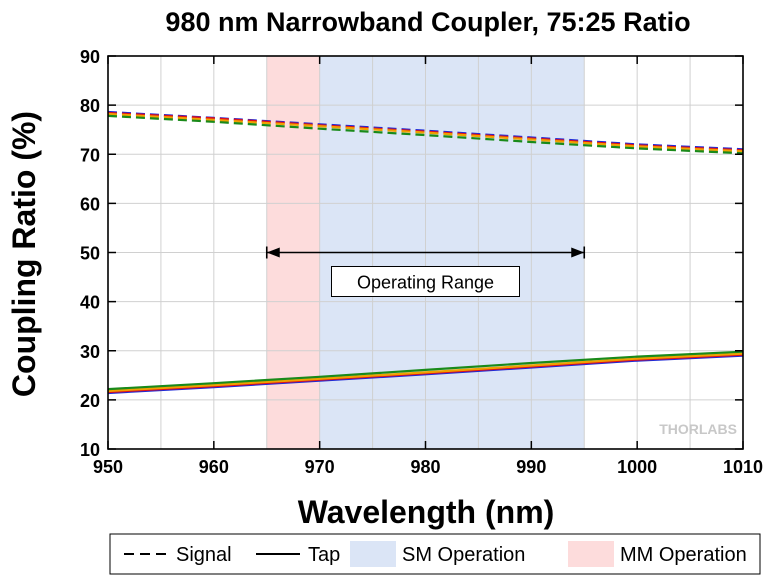  I want to click on x-tick-label: 1010, so click(743, 467).